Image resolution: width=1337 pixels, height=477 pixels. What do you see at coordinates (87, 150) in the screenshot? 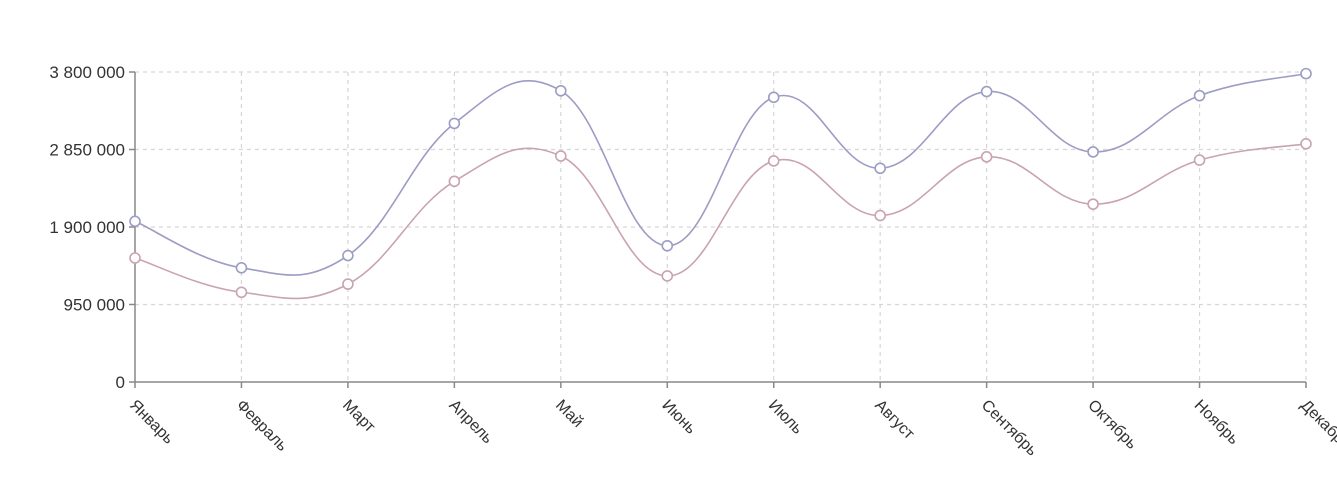
I see `y-tick-label: 2 850 000` at bounding box center [87, 150].